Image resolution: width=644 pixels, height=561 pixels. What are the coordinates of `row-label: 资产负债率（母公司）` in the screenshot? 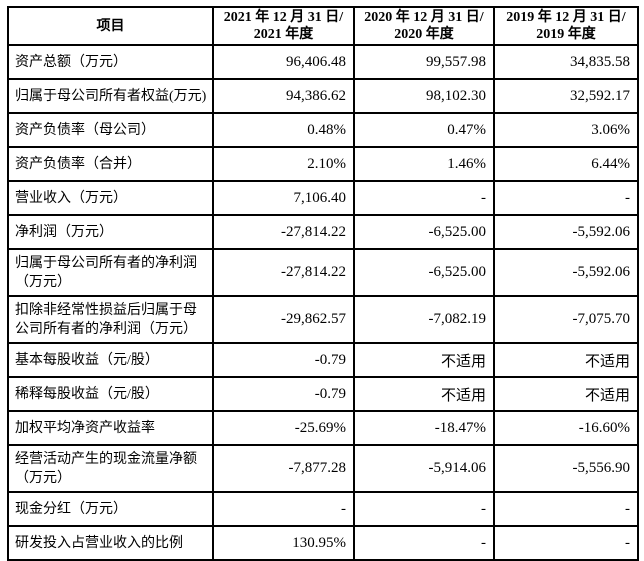 It's located at (110, 130).